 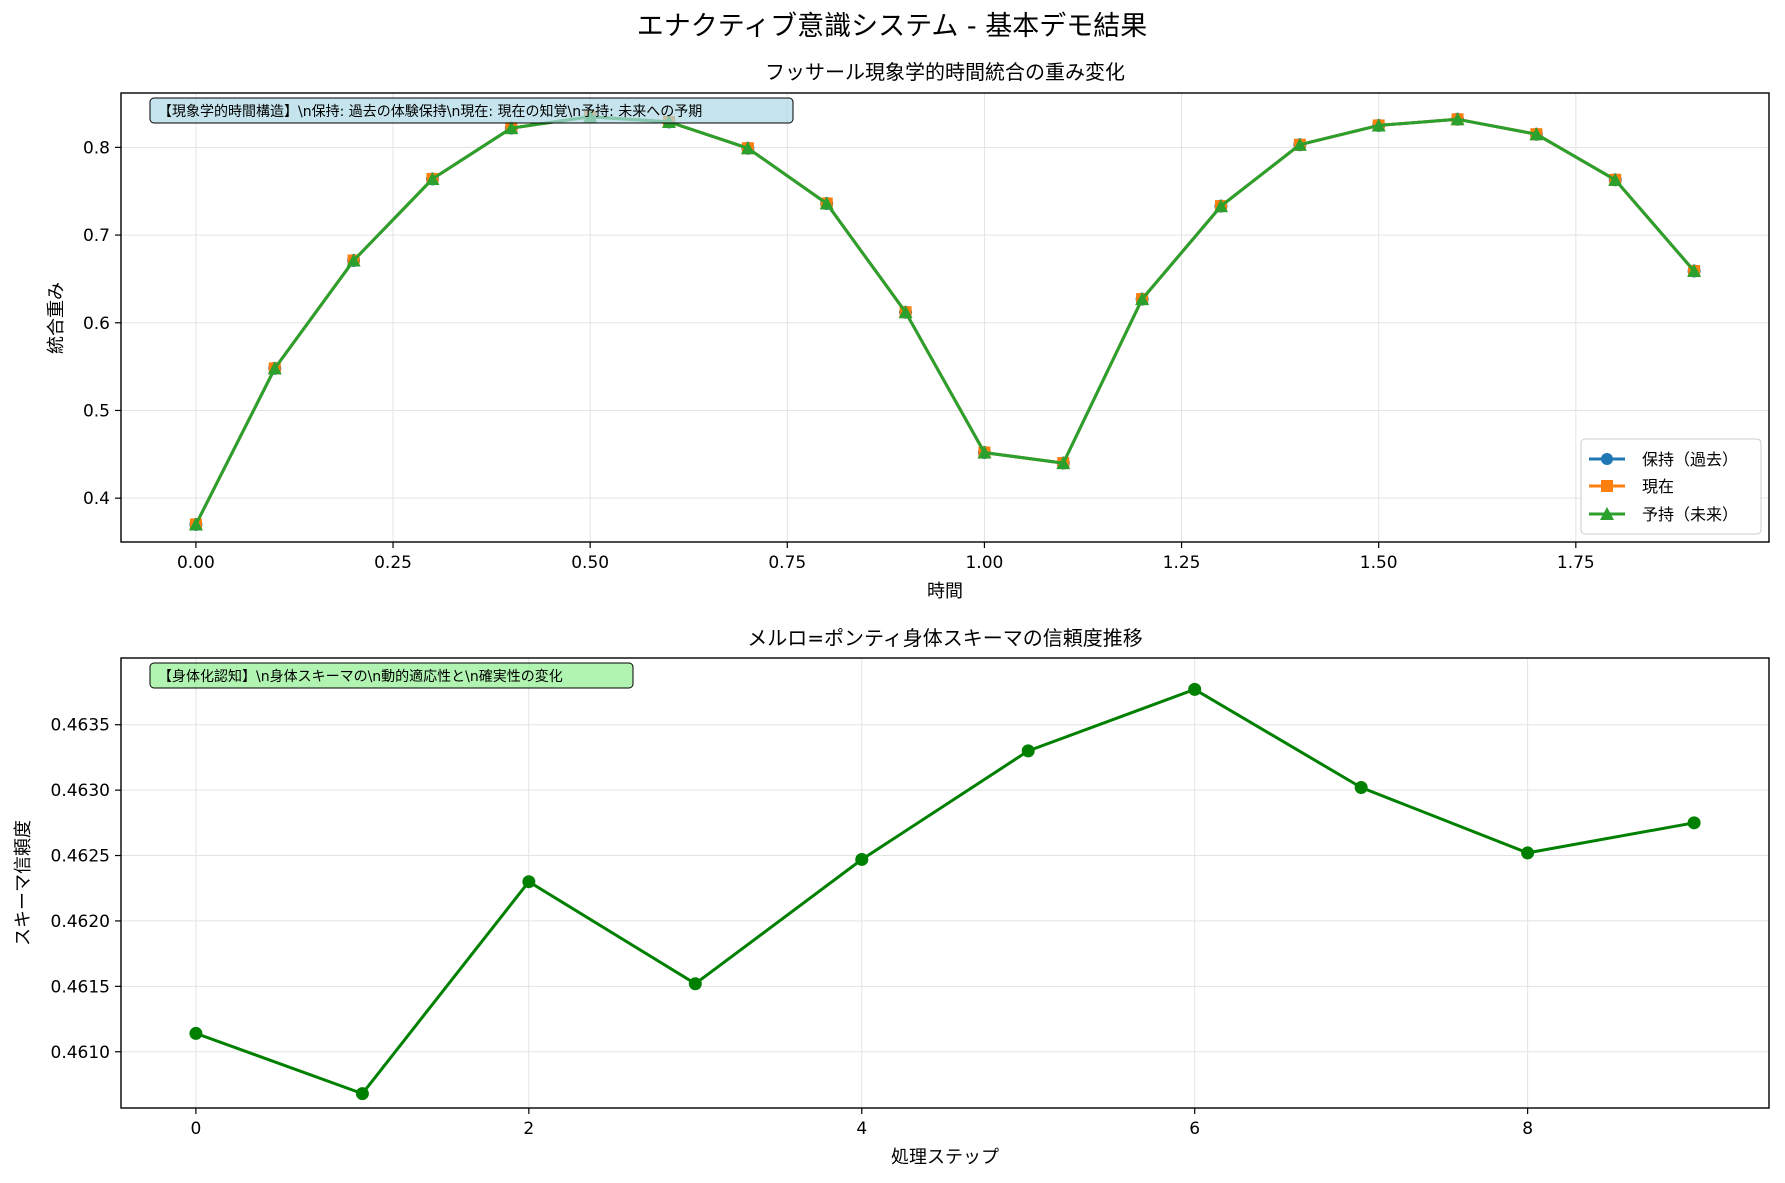 I want to click on panel1-title: フッサール現象学的時間統合の重み変化, so click(x=945, y=72).